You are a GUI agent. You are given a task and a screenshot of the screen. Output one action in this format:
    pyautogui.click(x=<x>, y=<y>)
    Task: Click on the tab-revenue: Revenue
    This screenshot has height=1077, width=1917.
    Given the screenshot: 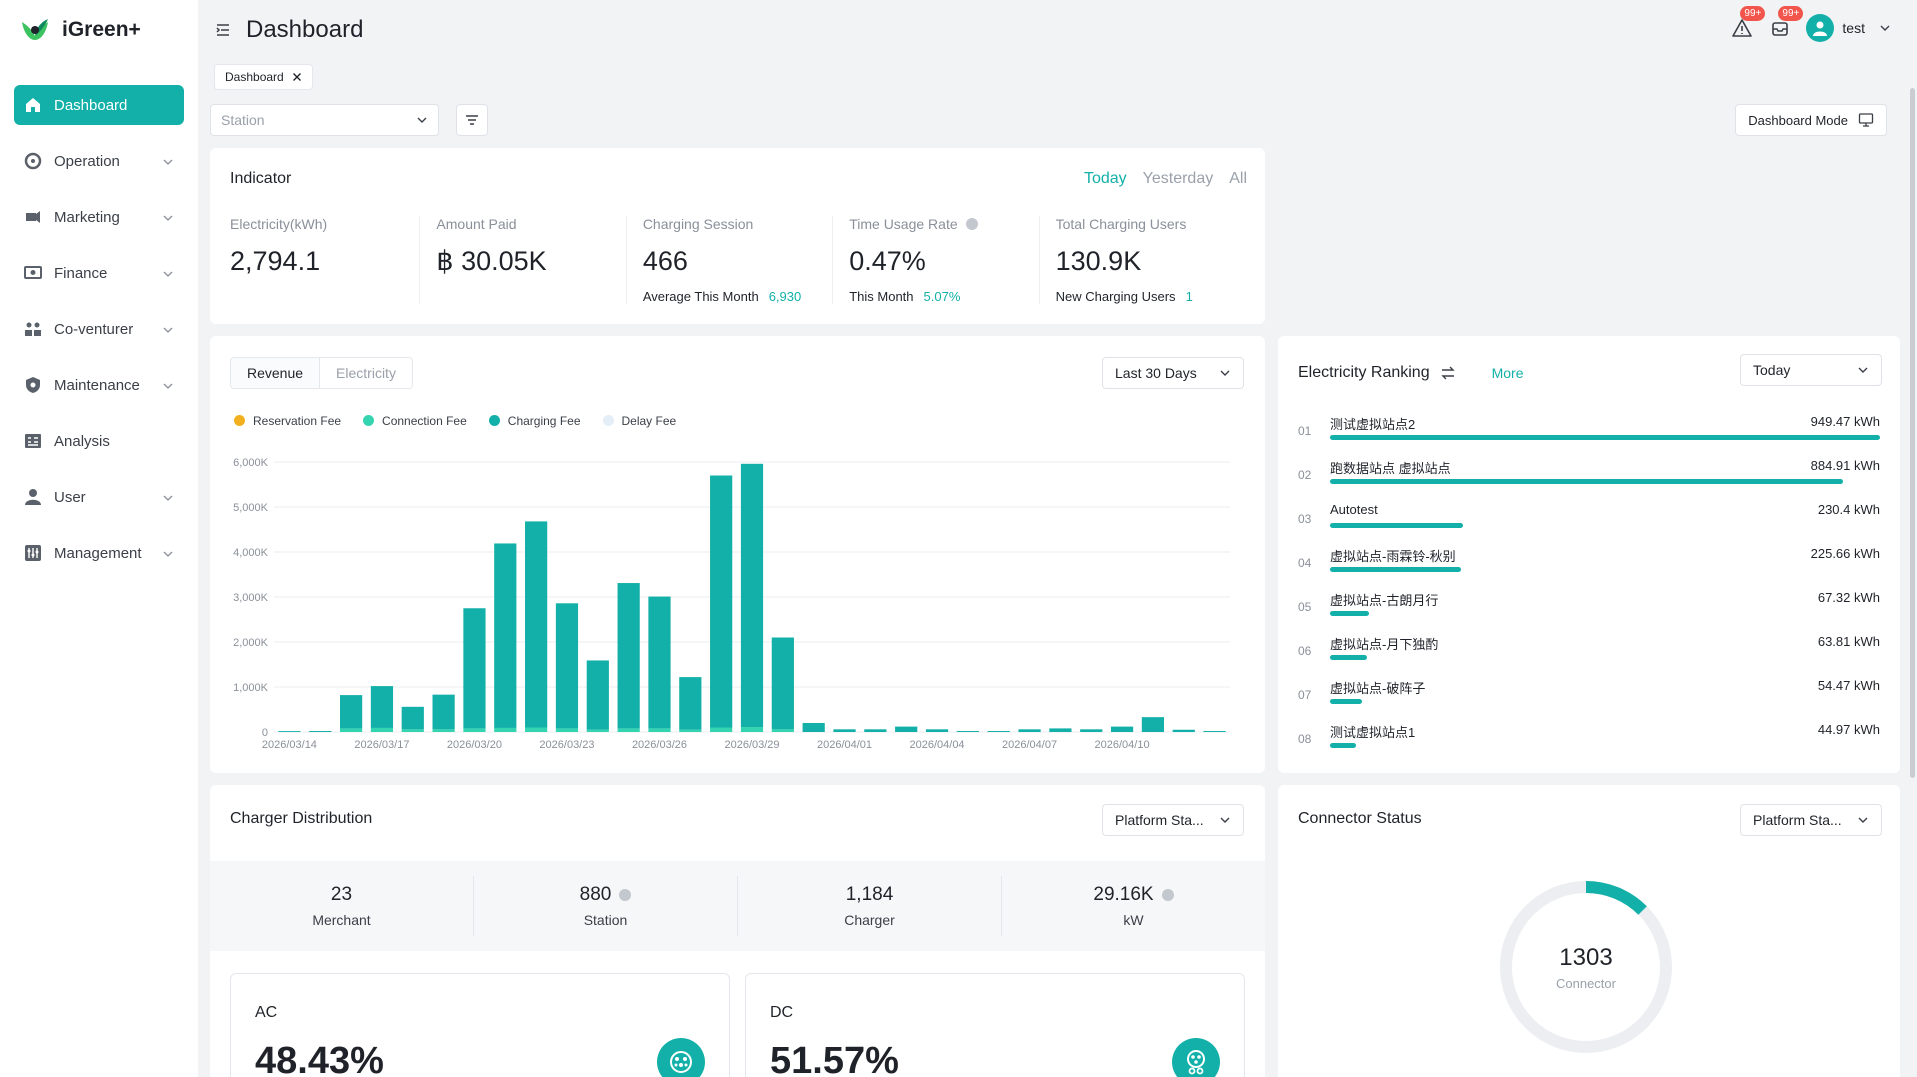 What is the action you would take?
    pyautogui.click(x=276, y=373)
    